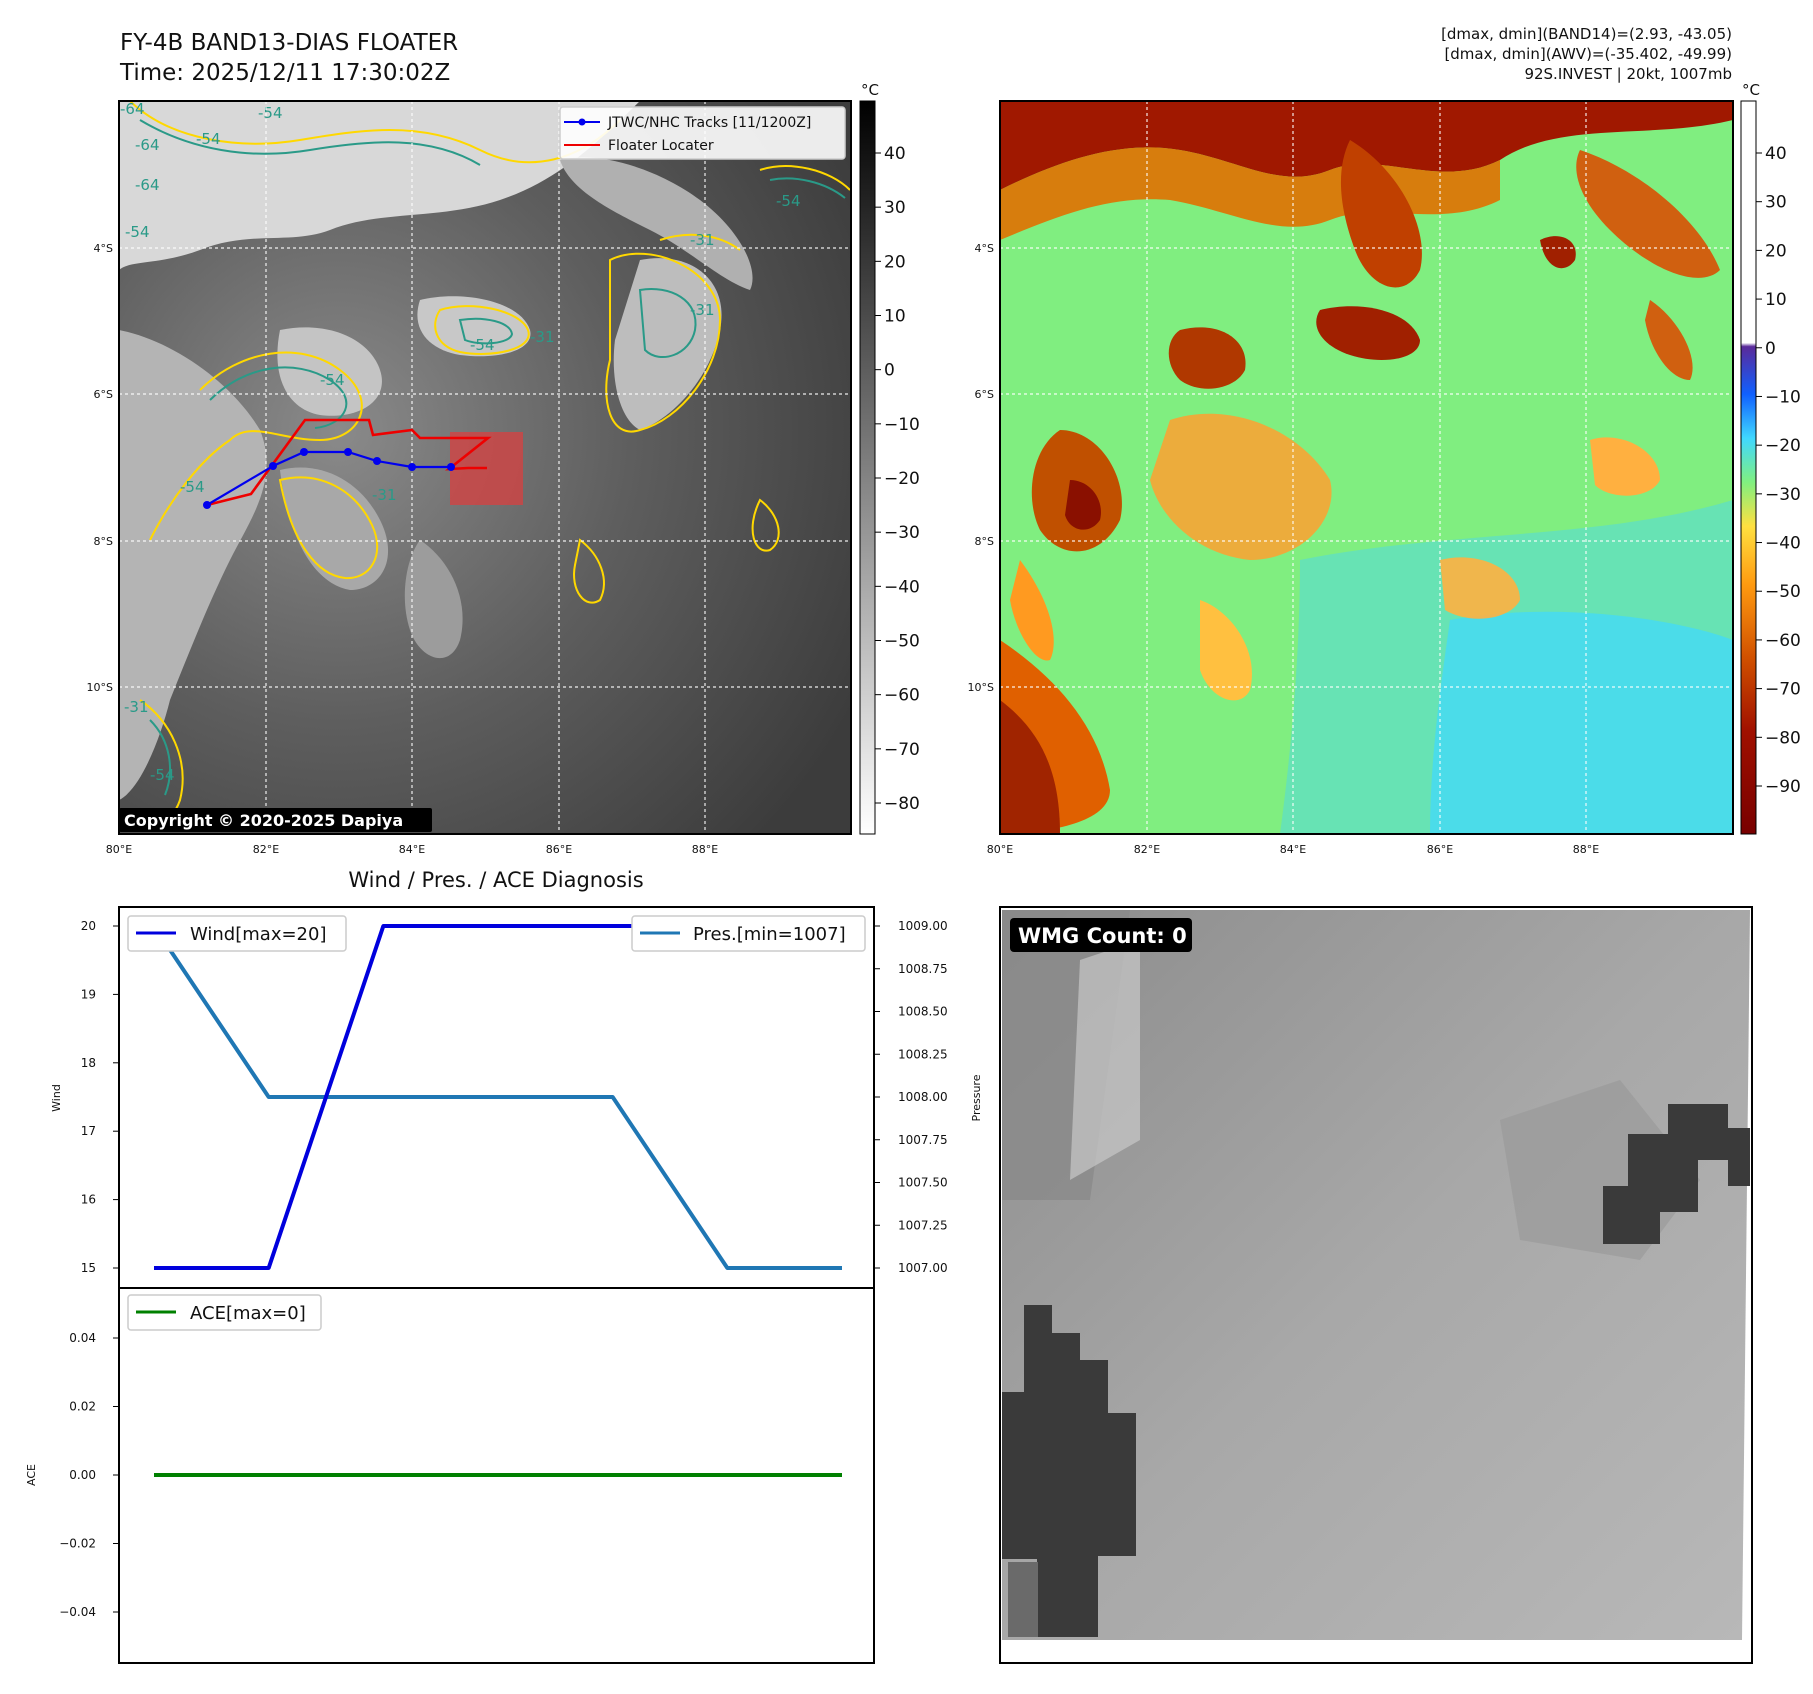 The image size is (1813, 1694). What do you see at coordinates (923, 1183) in the screenshot?
I see `pres-tick-label: 1007.50` at bounding box center [923, 1183].